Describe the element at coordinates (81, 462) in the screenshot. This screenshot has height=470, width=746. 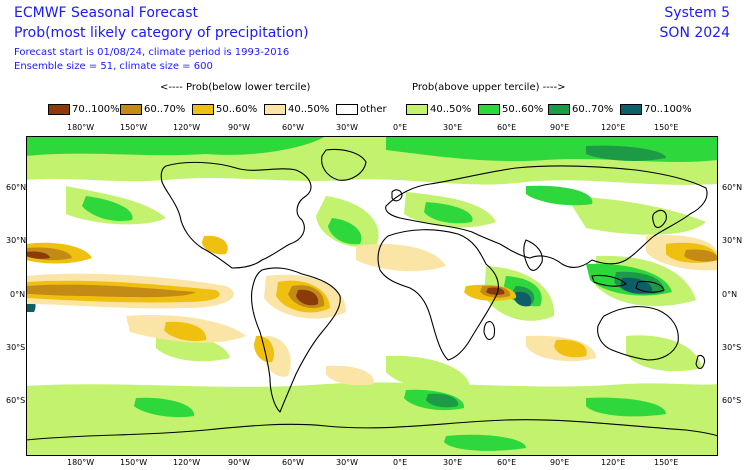
I see `lon-label-bottom: 180°W` at that location.